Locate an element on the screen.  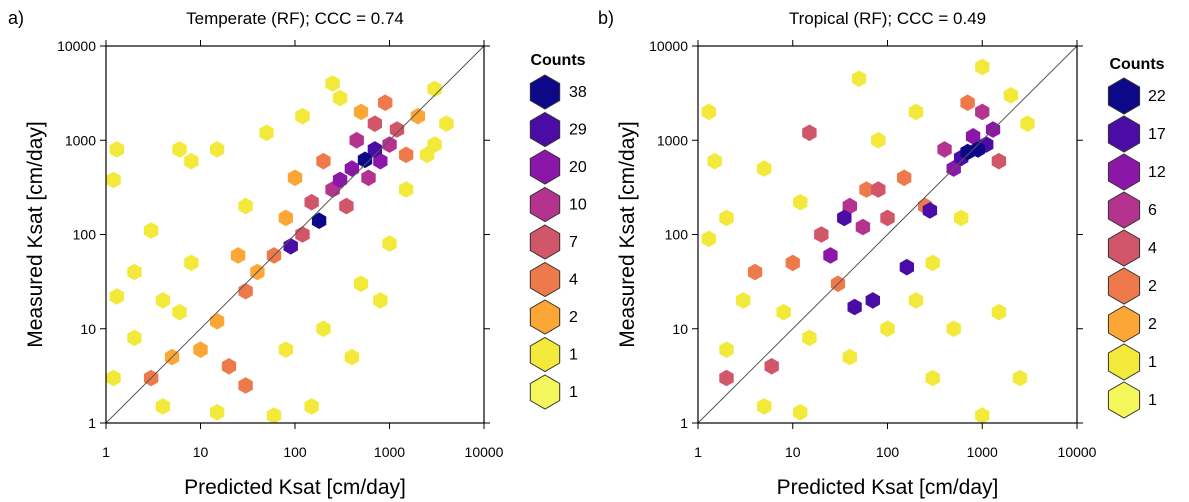
legend-level-label: 7 is located at coordinates (573, 242).